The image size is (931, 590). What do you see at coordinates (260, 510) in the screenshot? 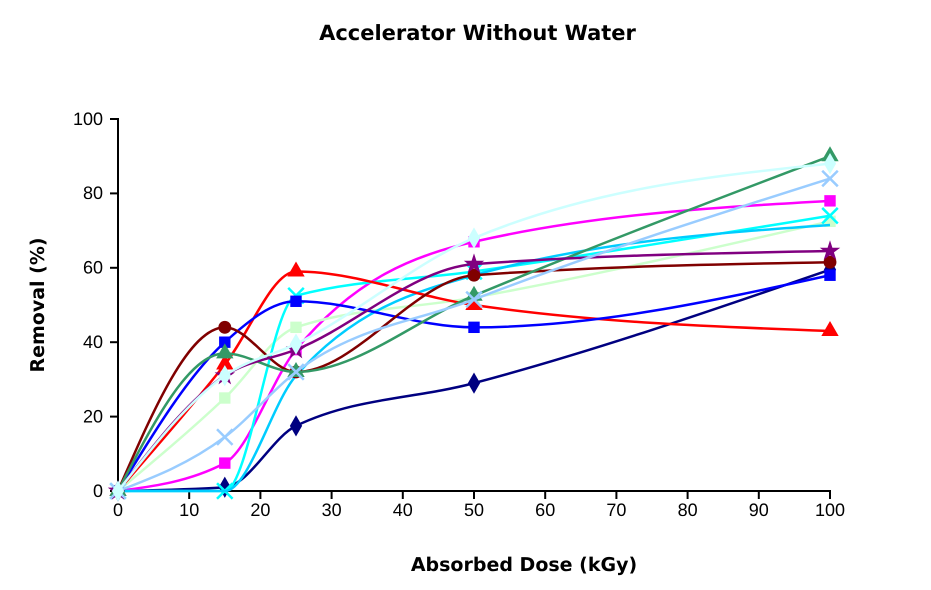
I see `x-tick-label: 20` at bounding box center [260, 510].